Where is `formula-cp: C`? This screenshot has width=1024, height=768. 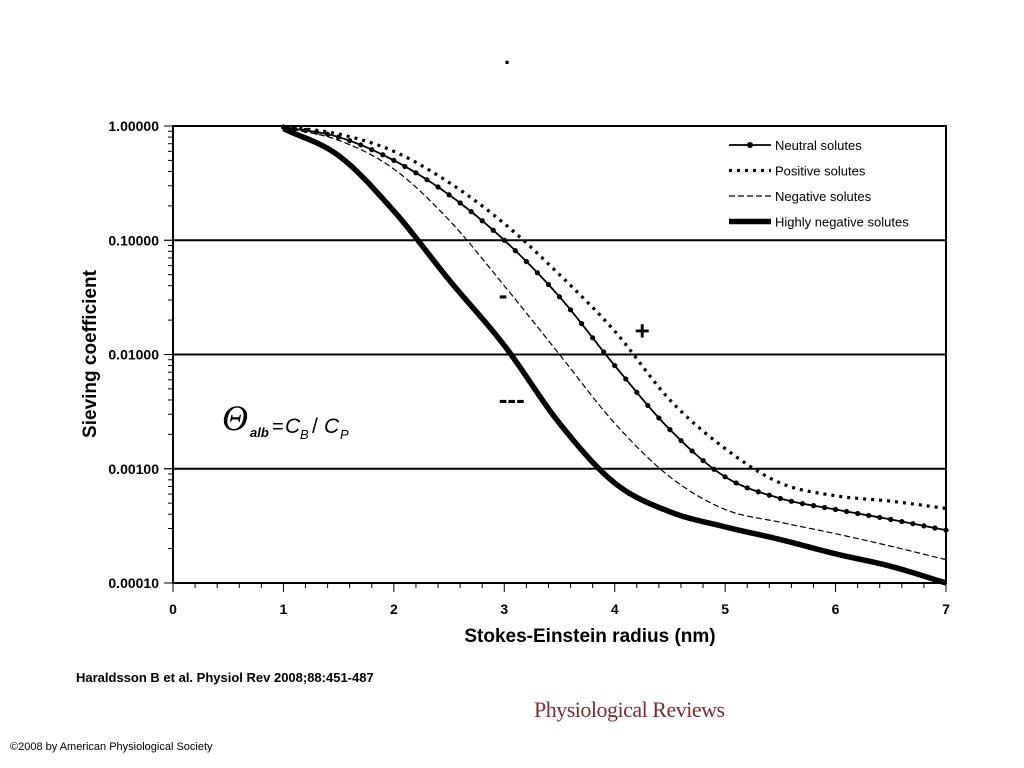 formula-cp: C is located at coordinates (332, 426).